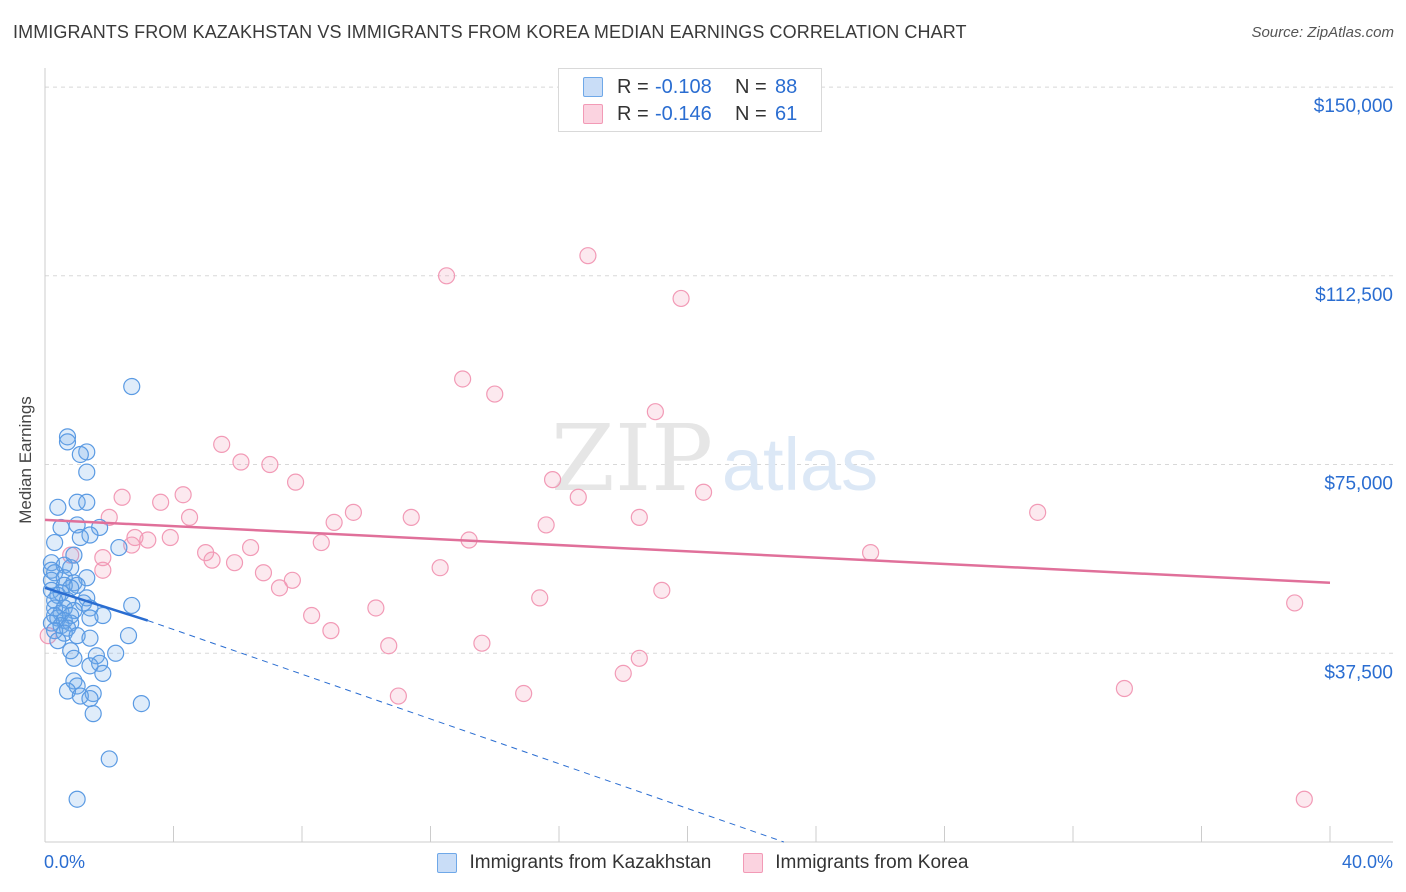 The height and width of the screenshot is (892, 1406). Describe the element at coordinates (65, 862) in the screenshot. I see `x-tick-label-min: 0.0%` at that location.